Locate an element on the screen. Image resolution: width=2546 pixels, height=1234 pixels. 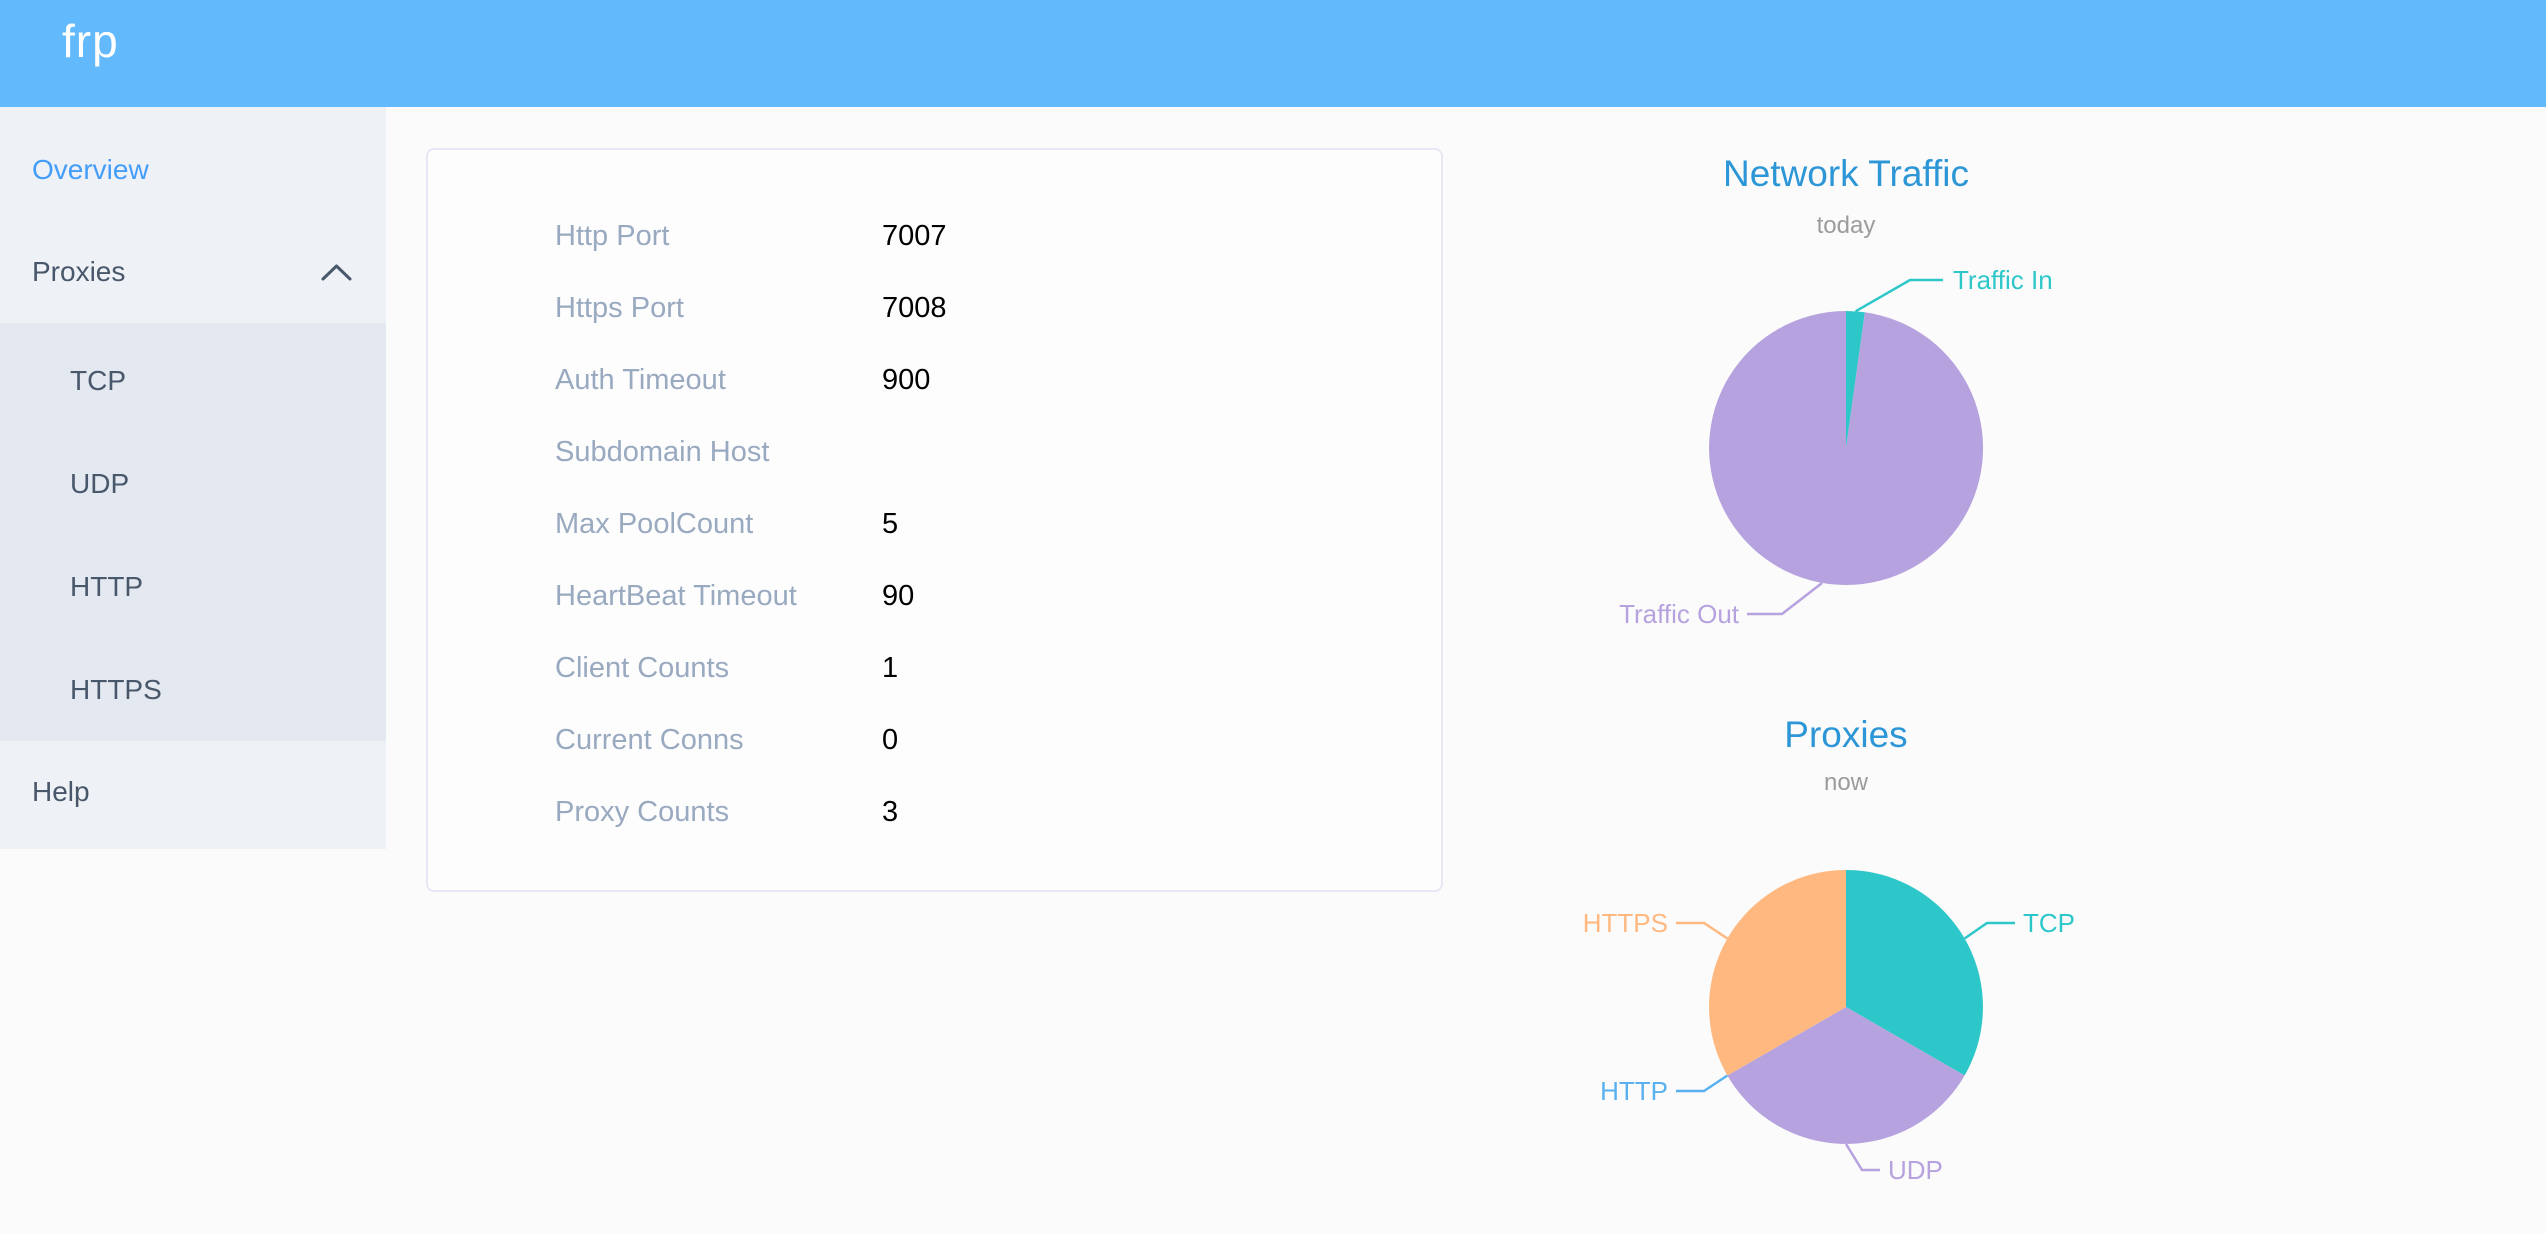
table-row: Subdomain Host is located at coordinates (998, 452).